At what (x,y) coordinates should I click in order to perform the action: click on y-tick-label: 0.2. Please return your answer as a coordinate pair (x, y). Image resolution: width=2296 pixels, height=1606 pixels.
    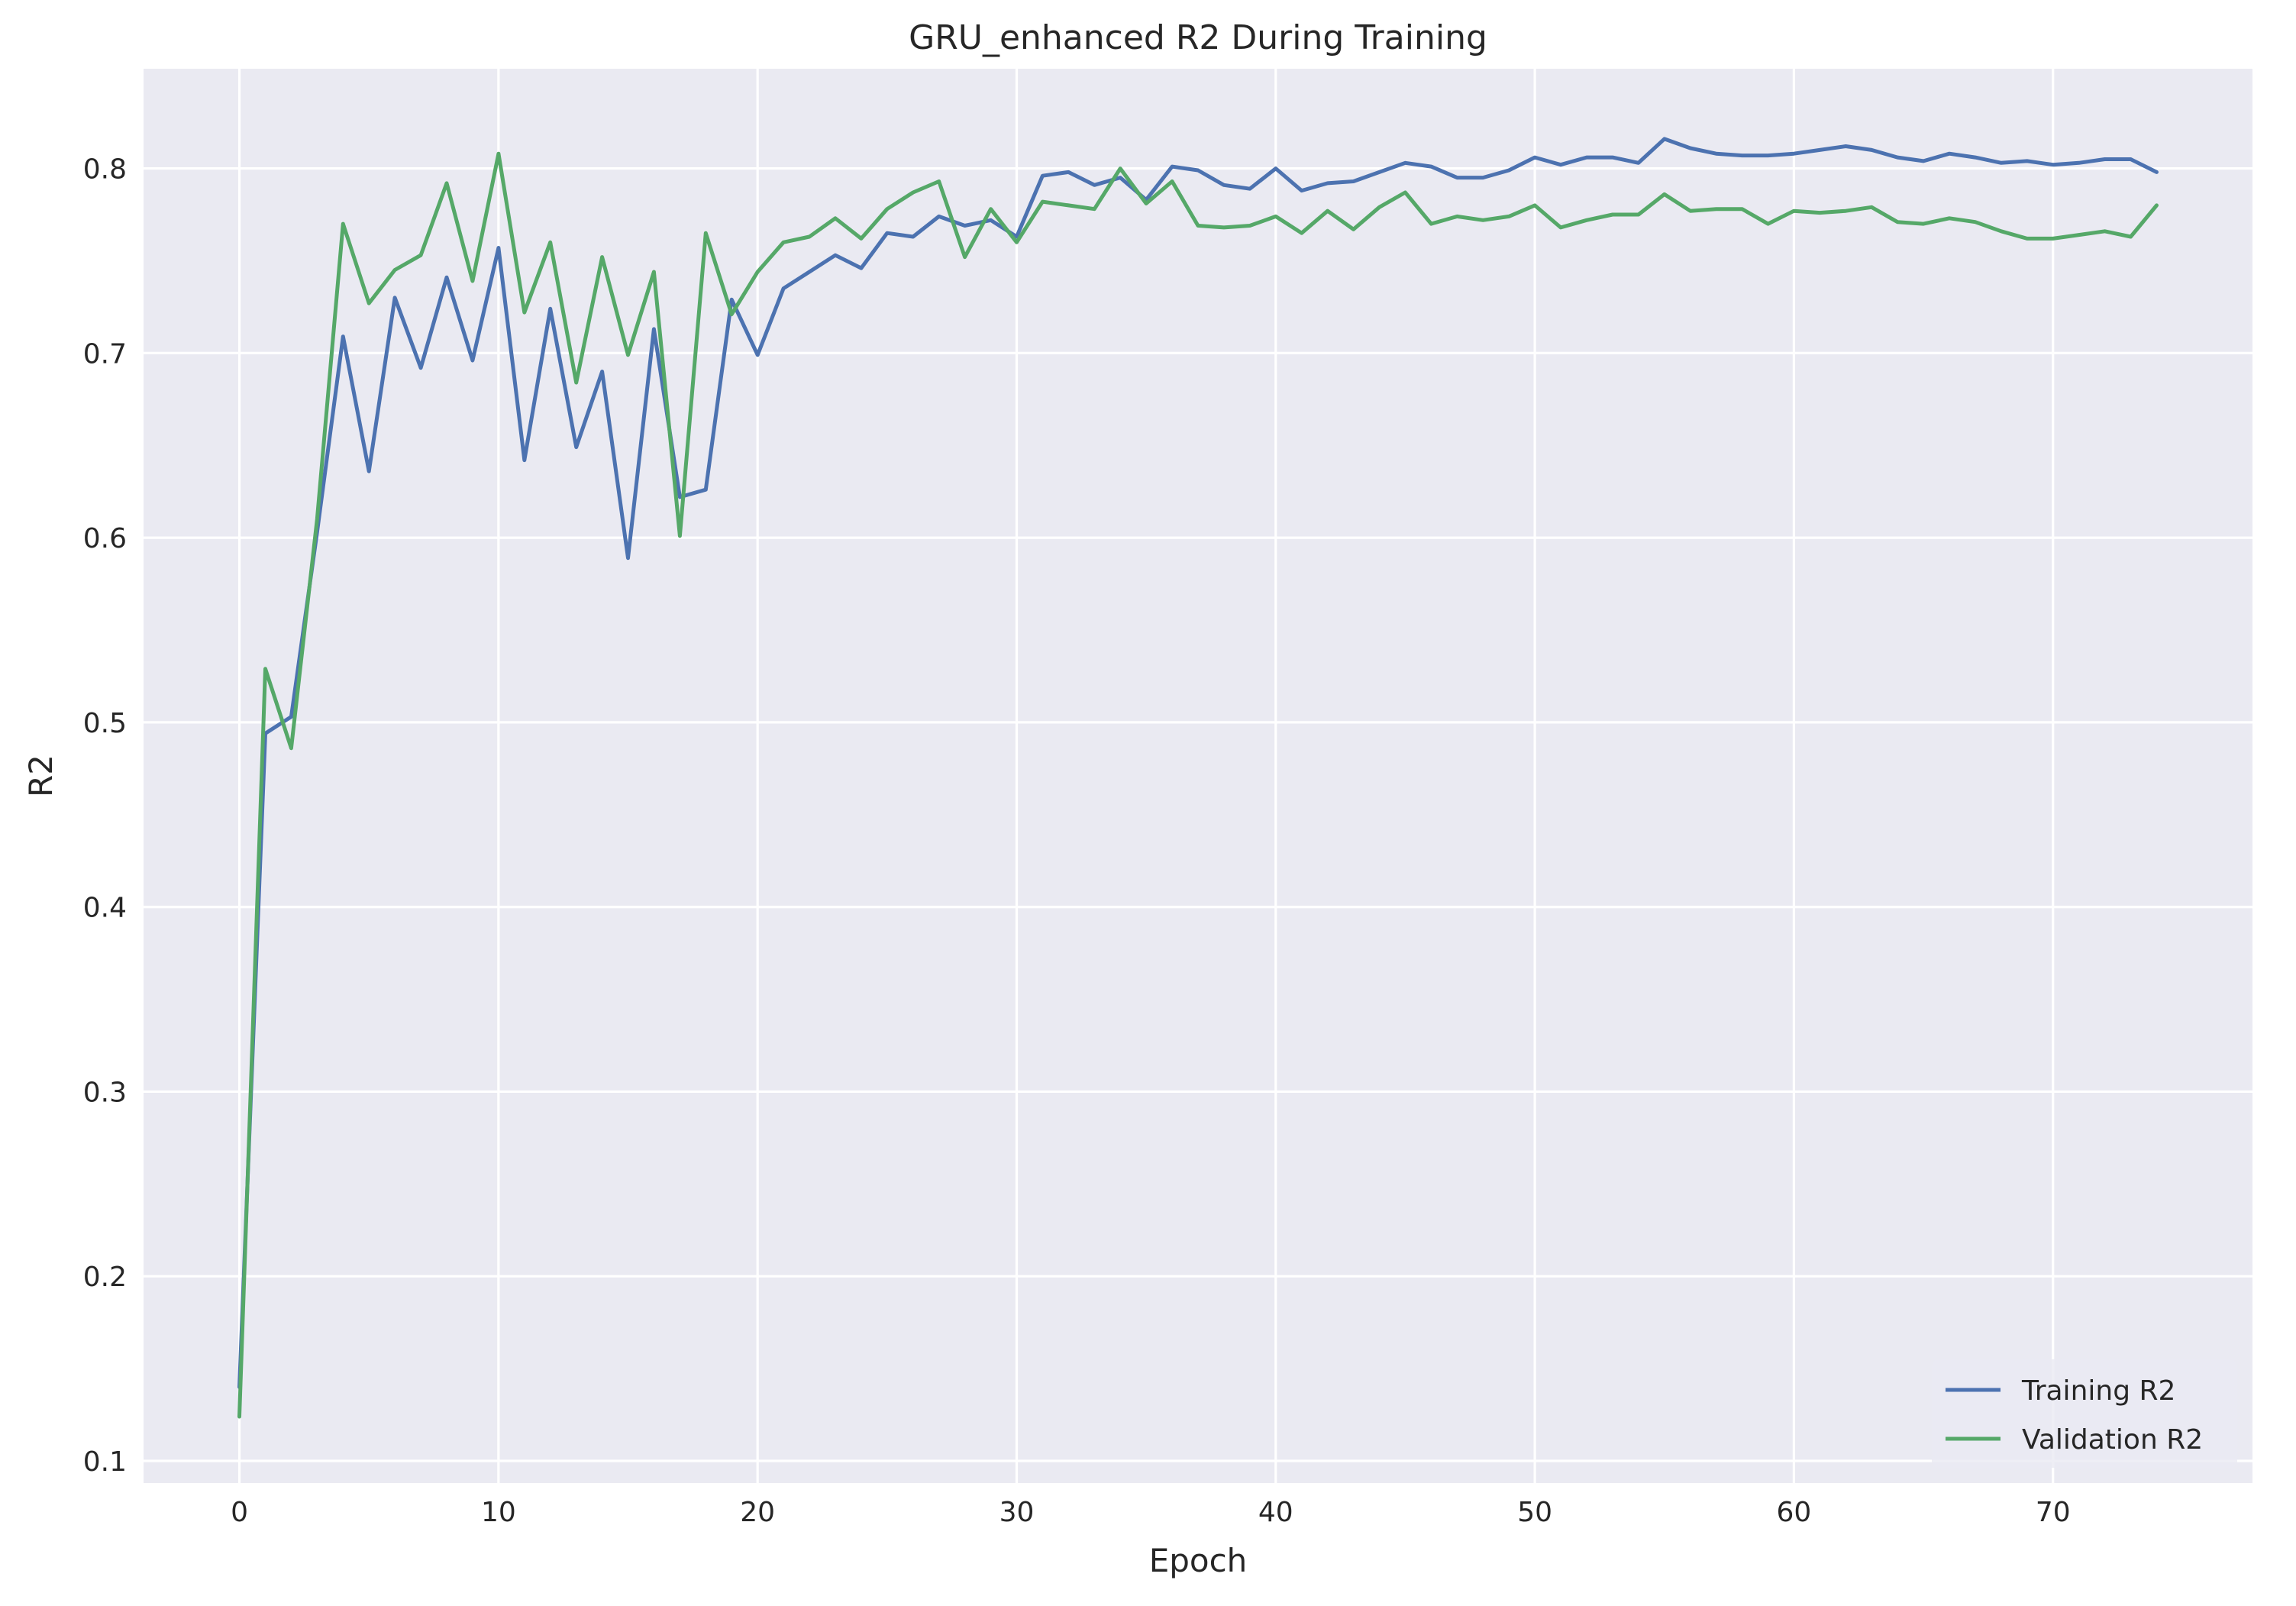
    Looking at the image, I should click on (105, 1277).